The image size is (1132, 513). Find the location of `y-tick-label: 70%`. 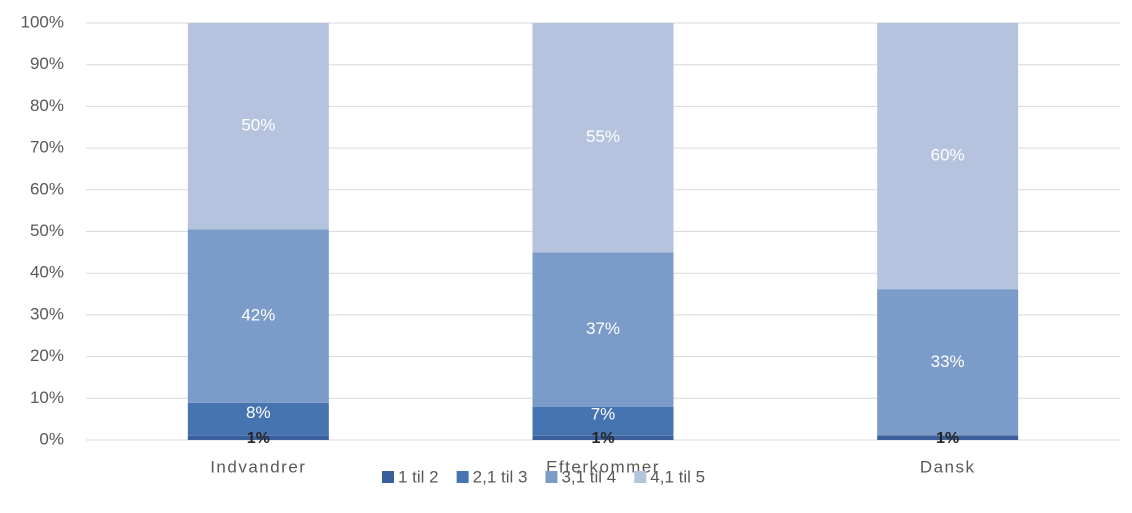

y-tick-label: 70% is located at coordinates (47, 147).